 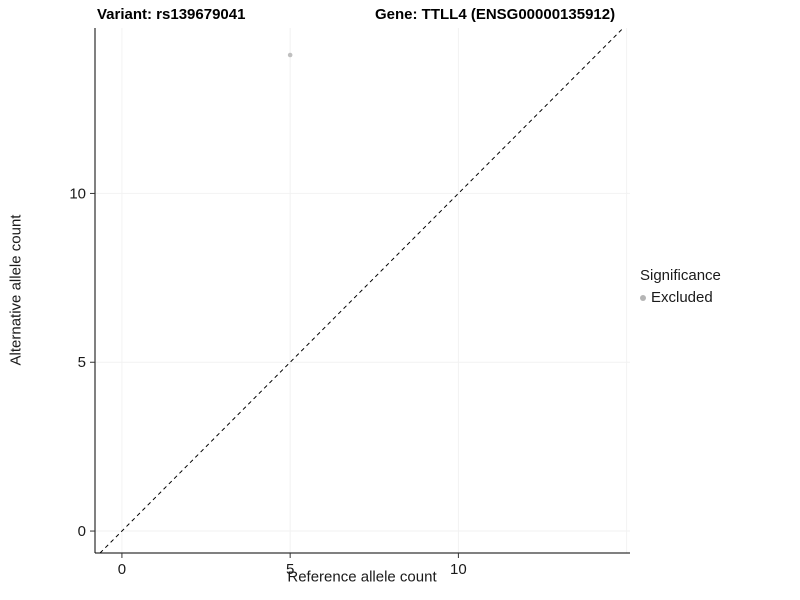 I want to click on x-tick-label: 0, so click(x=122, y=569).